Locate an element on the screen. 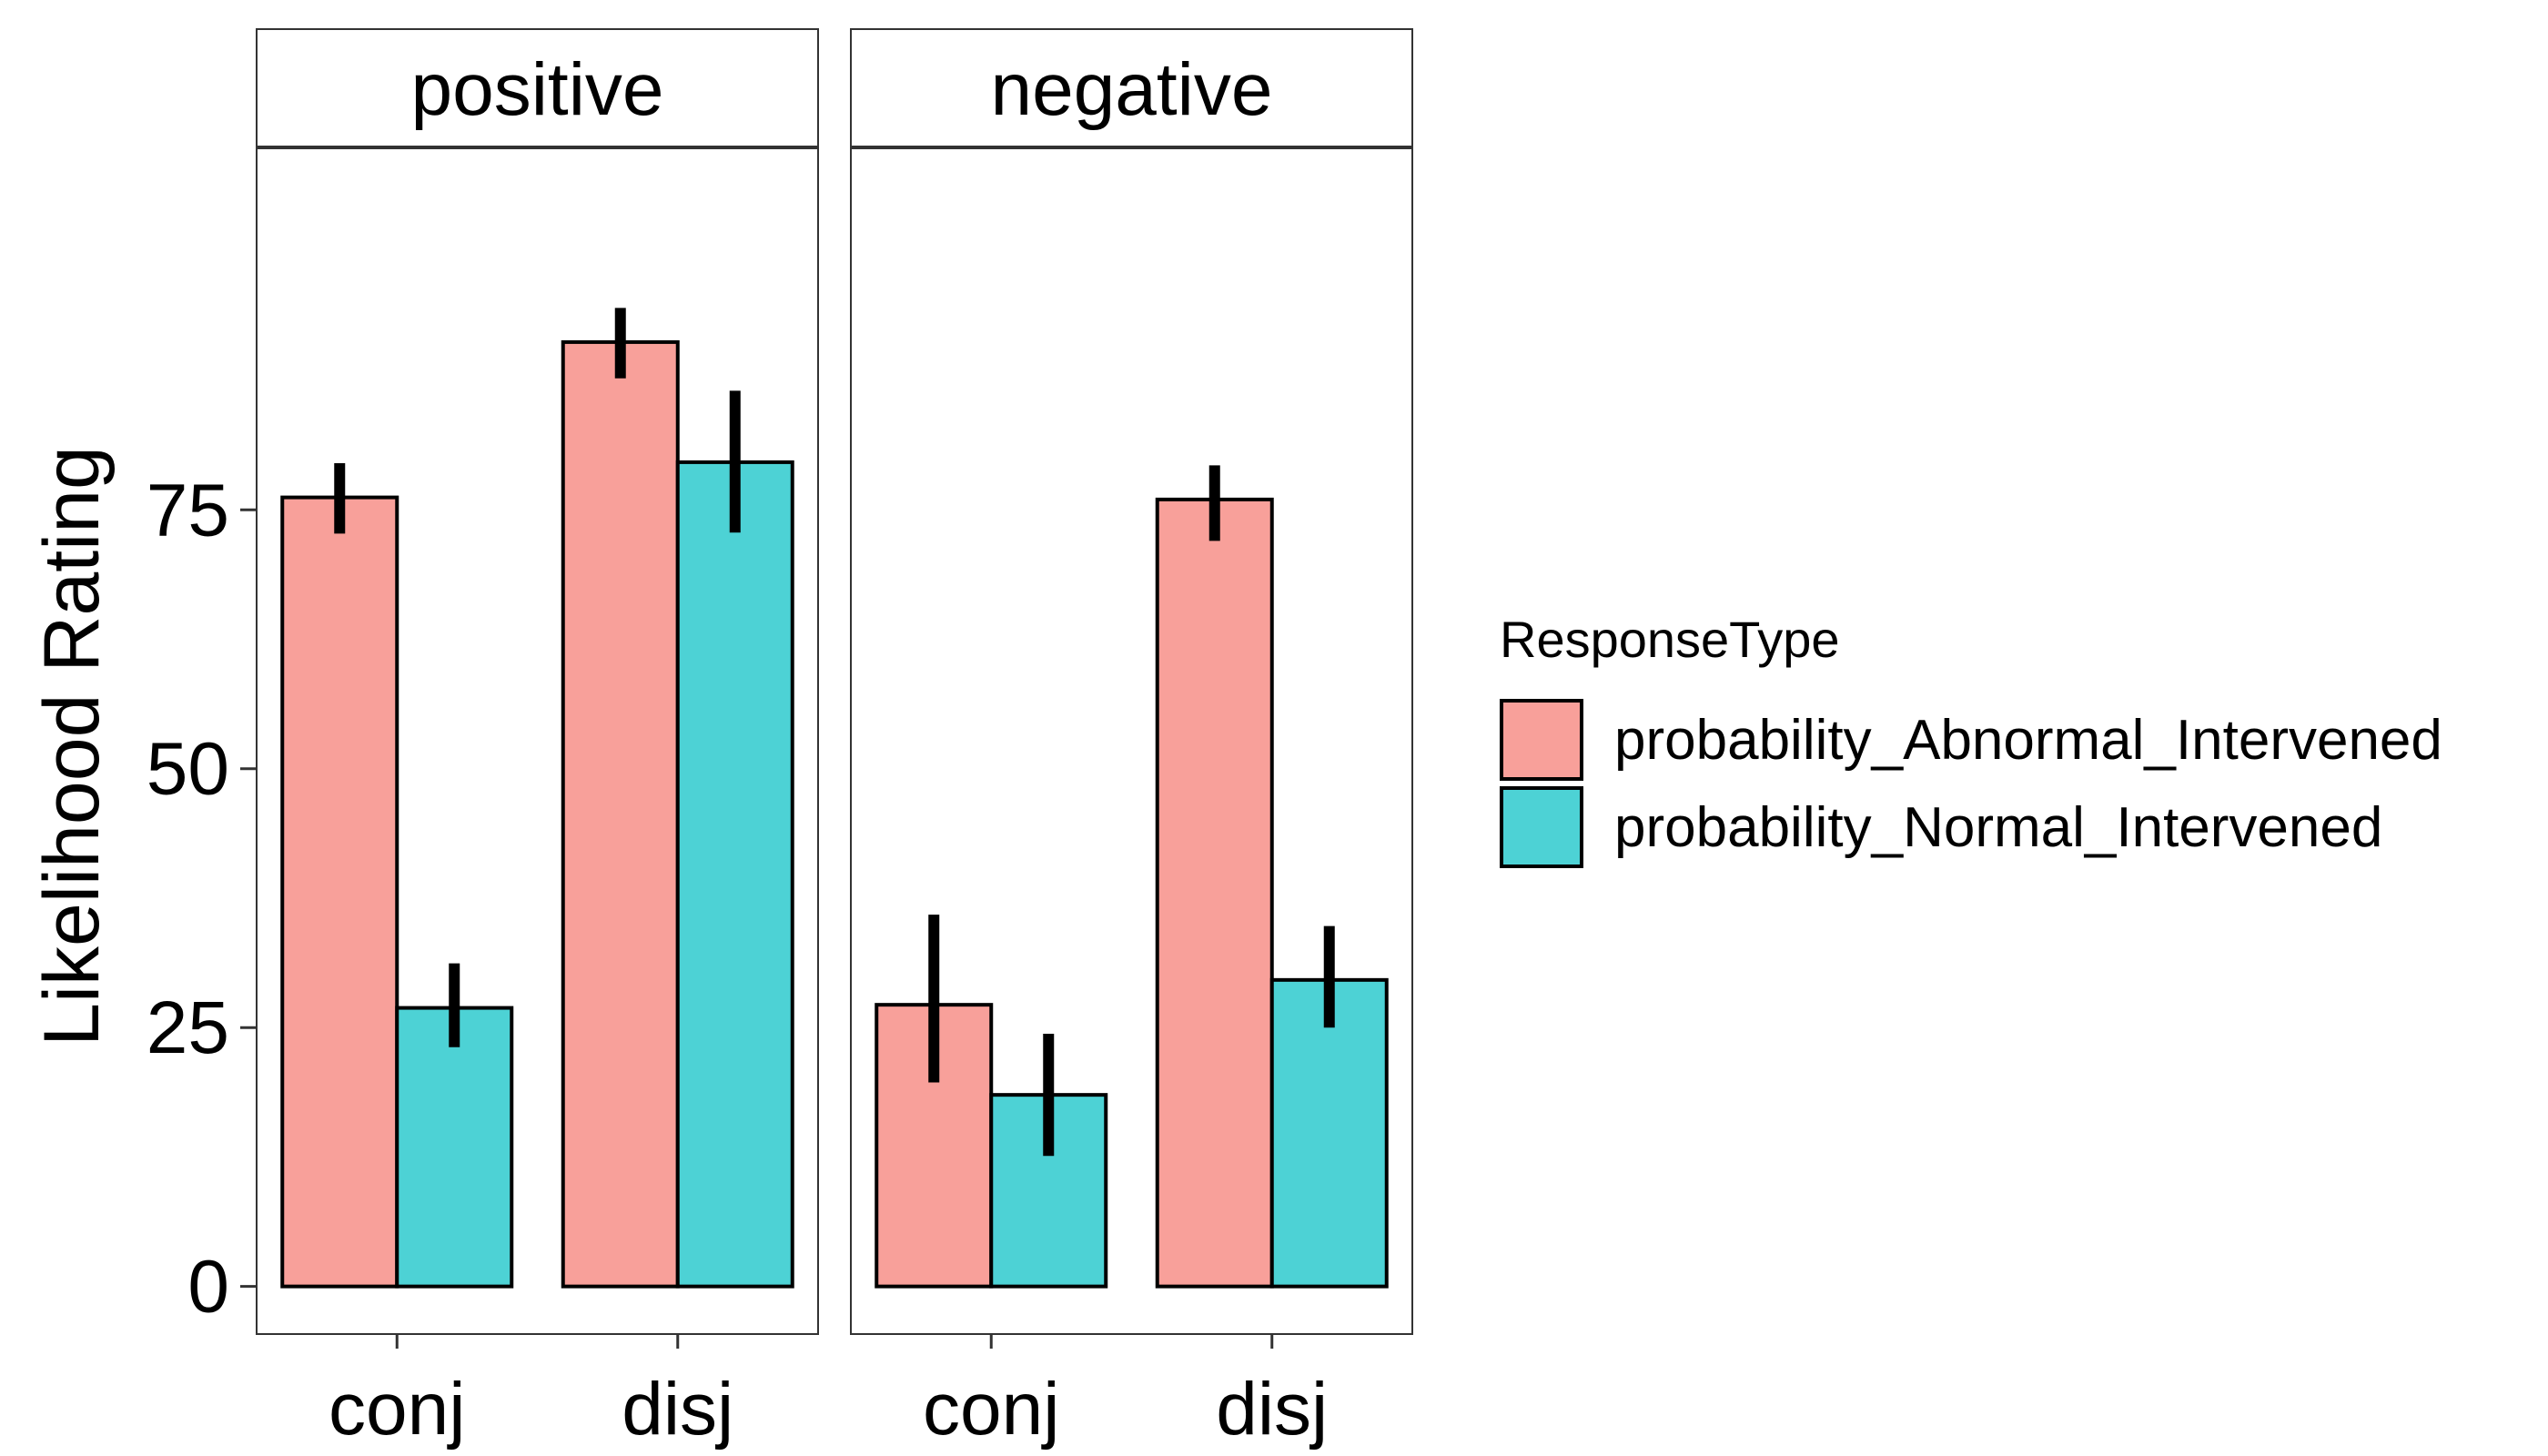 This screenshot has width=2548, height=1456. bar-positive-conj-abnormal is located at coordinates (339, 892).